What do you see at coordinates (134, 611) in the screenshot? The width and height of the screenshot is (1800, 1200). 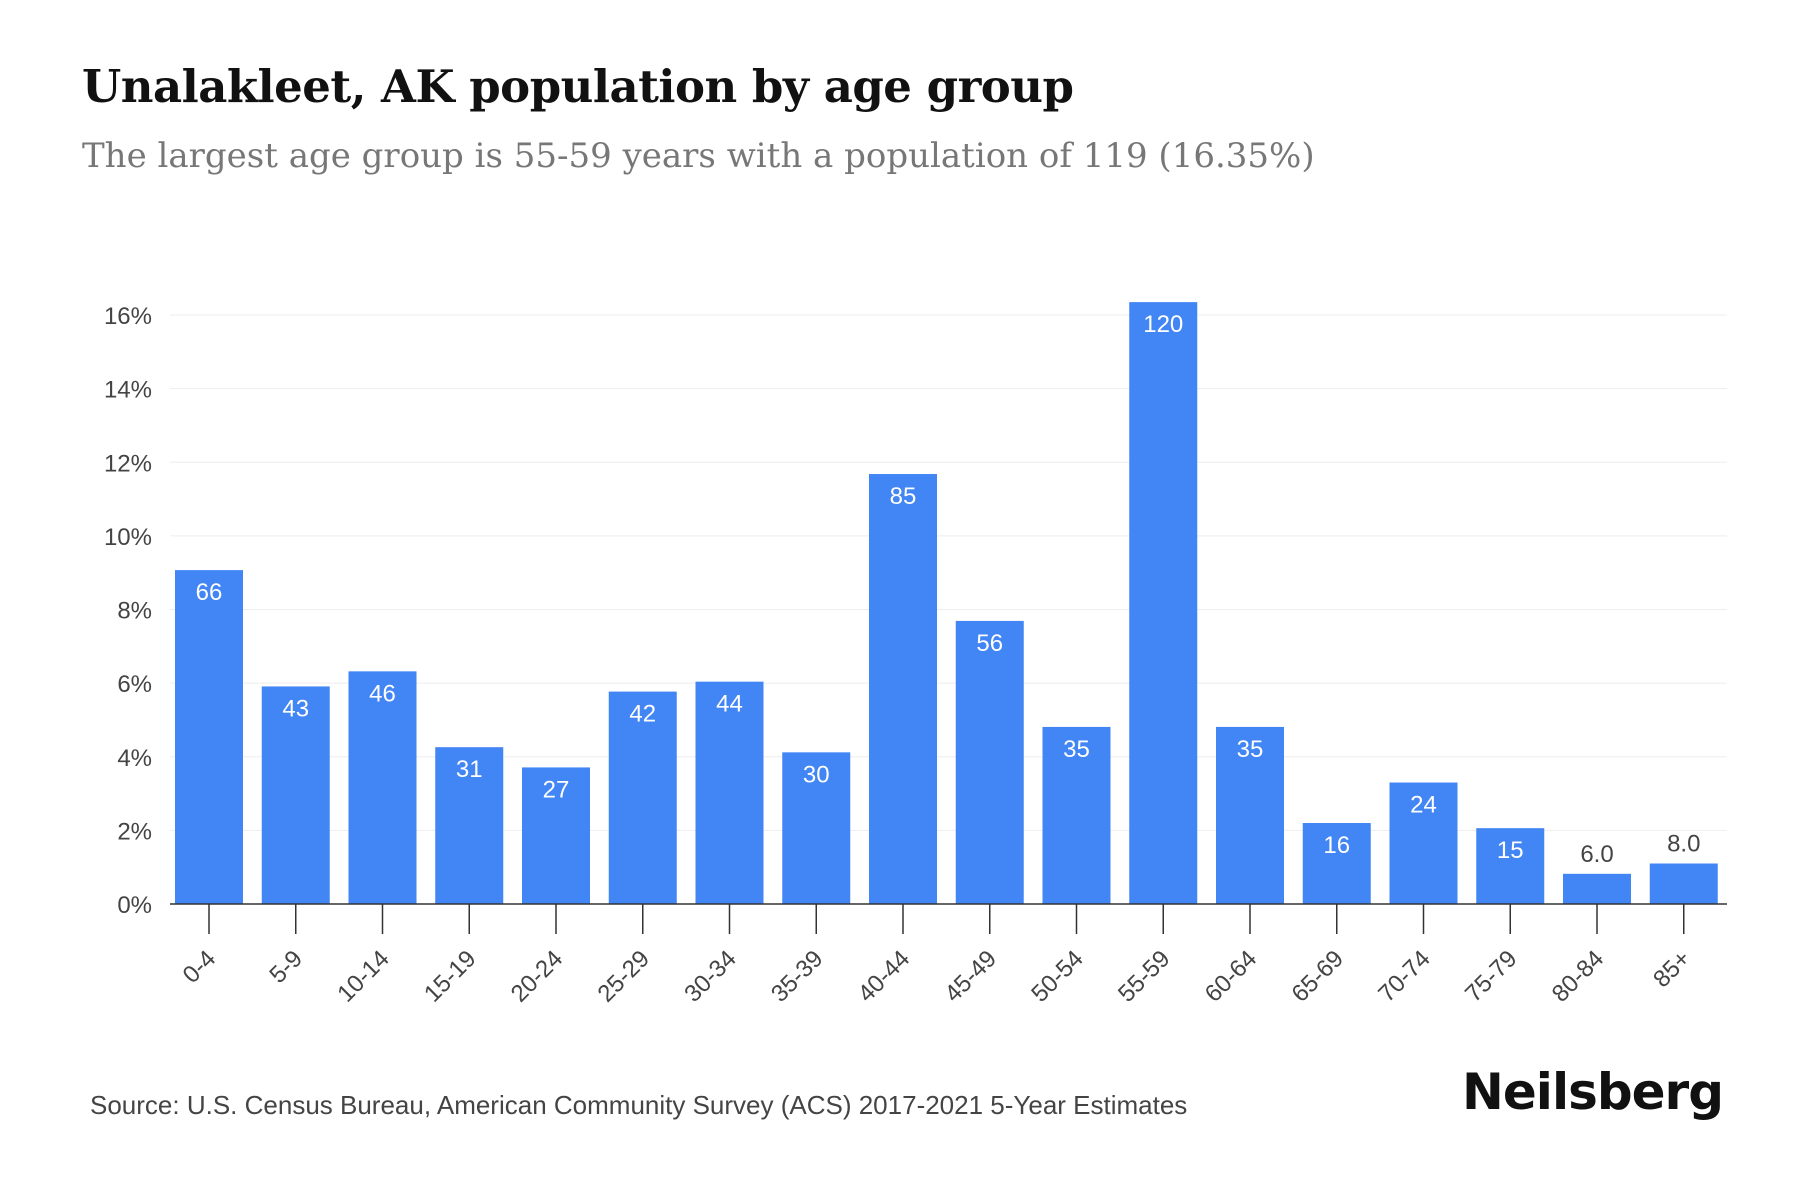 I see `y-tick-label: 8%` at bounding box center [134, 611].